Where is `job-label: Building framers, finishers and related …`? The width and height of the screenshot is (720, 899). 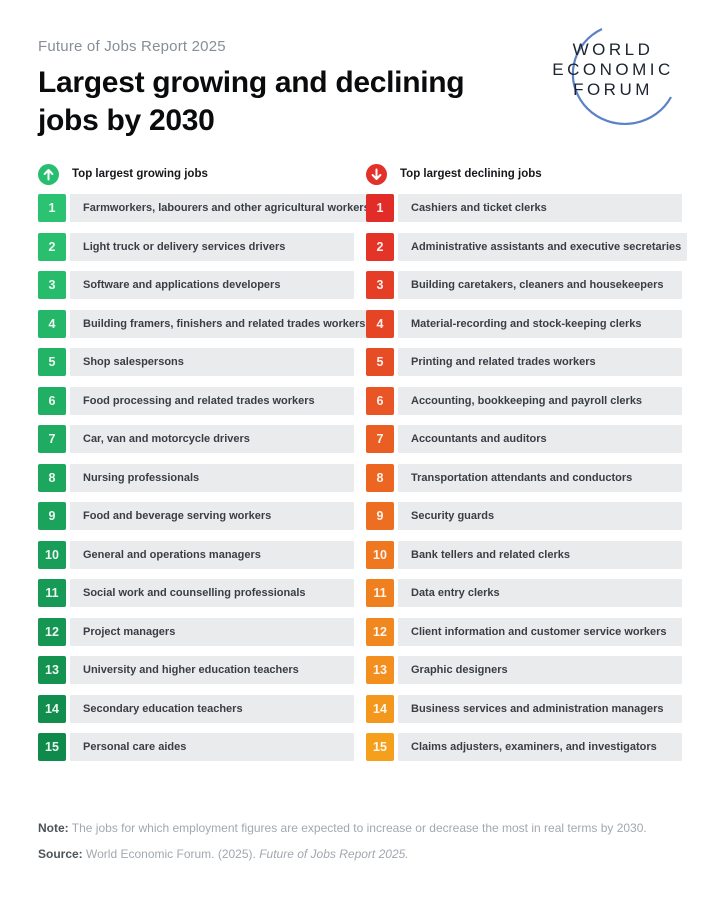
job-label: Building framers, finishers and related … is located at coordinates (224, 323).